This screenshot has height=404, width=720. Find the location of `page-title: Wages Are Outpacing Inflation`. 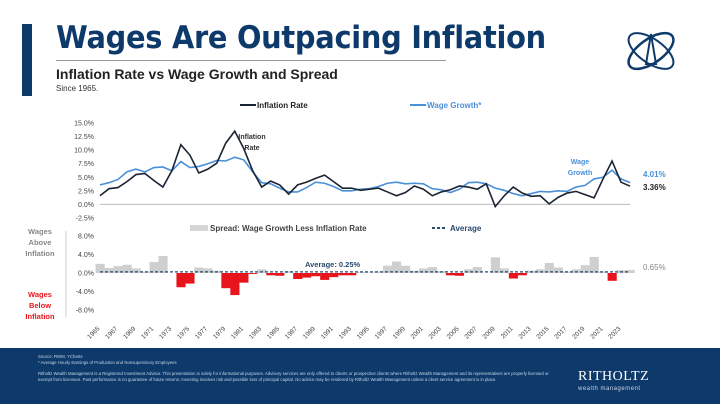

page-title: Wages Are Outpacing Inflation is located at coordinates (301, 38).